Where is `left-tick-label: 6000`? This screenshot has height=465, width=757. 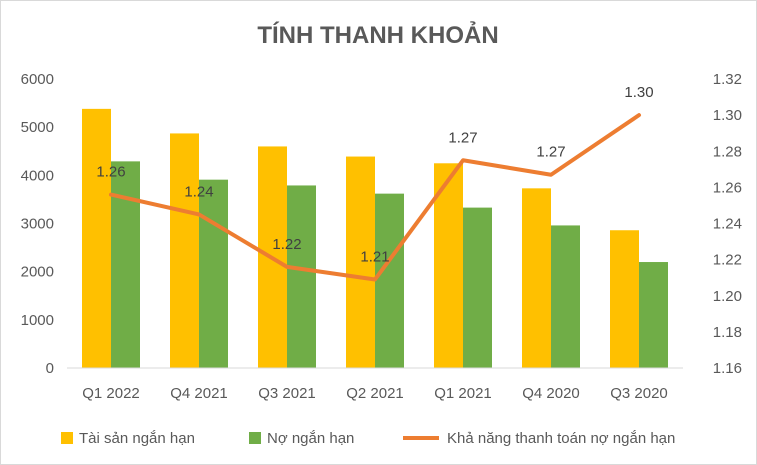 left-tick-label: 6000 is located at coordinates (37, 79).